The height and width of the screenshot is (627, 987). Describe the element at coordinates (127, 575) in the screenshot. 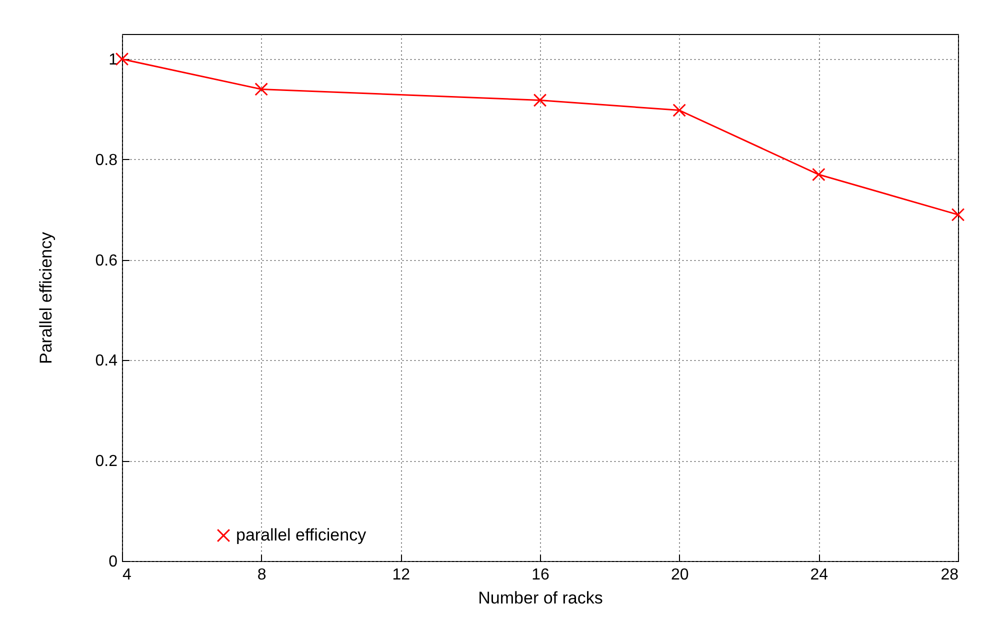

I see `x-tick-label: 4` at that location.